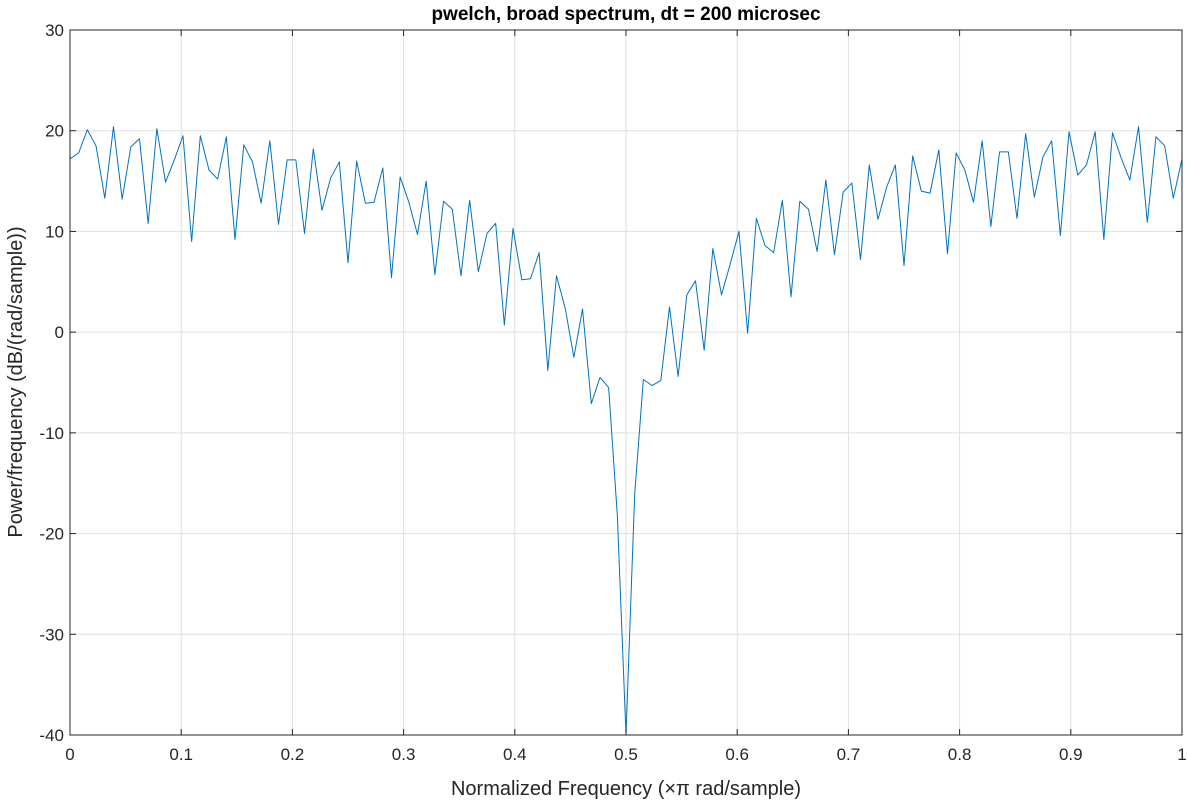  What do you see at coordinates (69, 754) in the screenshot?
I see `x-tick-label: 0` at bounding box center [69, 754].